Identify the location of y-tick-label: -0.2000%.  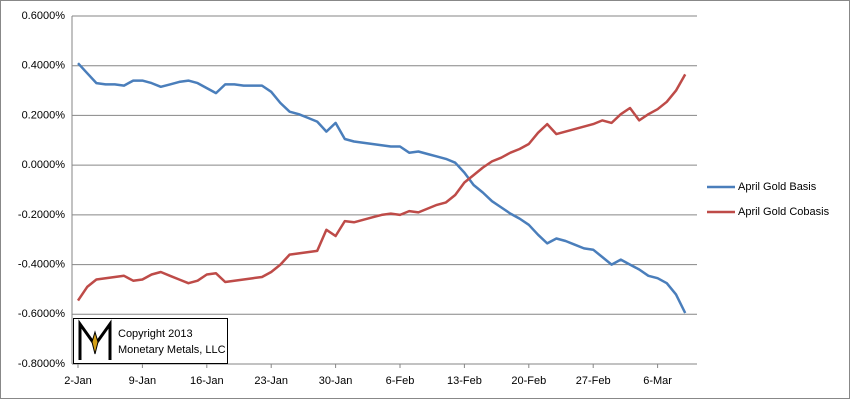
(41, 215).